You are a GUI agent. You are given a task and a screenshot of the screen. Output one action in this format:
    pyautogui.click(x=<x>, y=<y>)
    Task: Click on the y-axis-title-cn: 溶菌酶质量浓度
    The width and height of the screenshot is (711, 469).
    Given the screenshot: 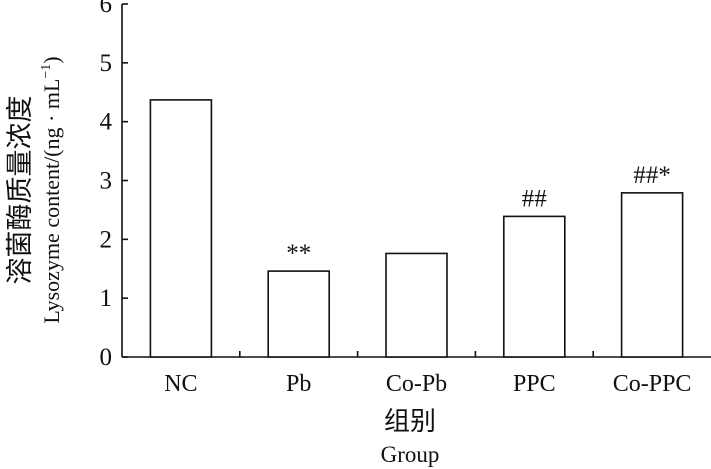 What is the action you would take?
    pyautogui.click(x=20, y=190)
    